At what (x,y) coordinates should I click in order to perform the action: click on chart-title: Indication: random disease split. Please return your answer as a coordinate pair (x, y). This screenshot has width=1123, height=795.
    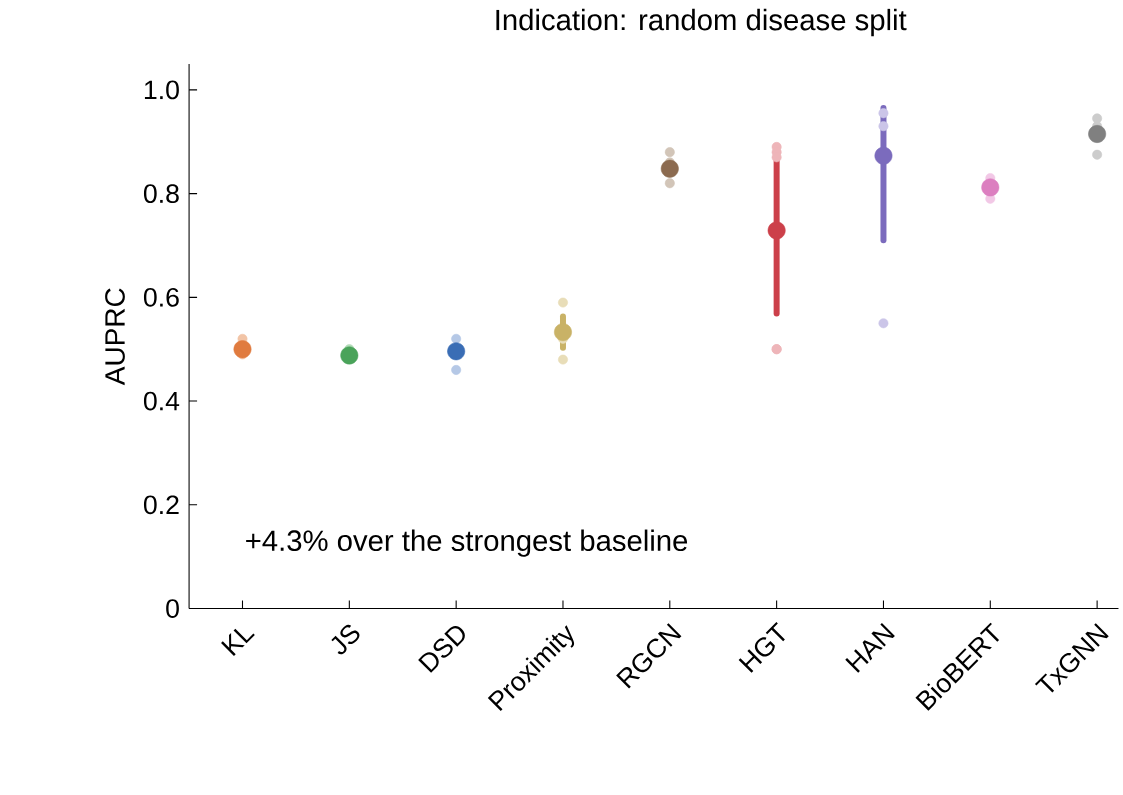
    Looking at the image, I should click on (701, 22).